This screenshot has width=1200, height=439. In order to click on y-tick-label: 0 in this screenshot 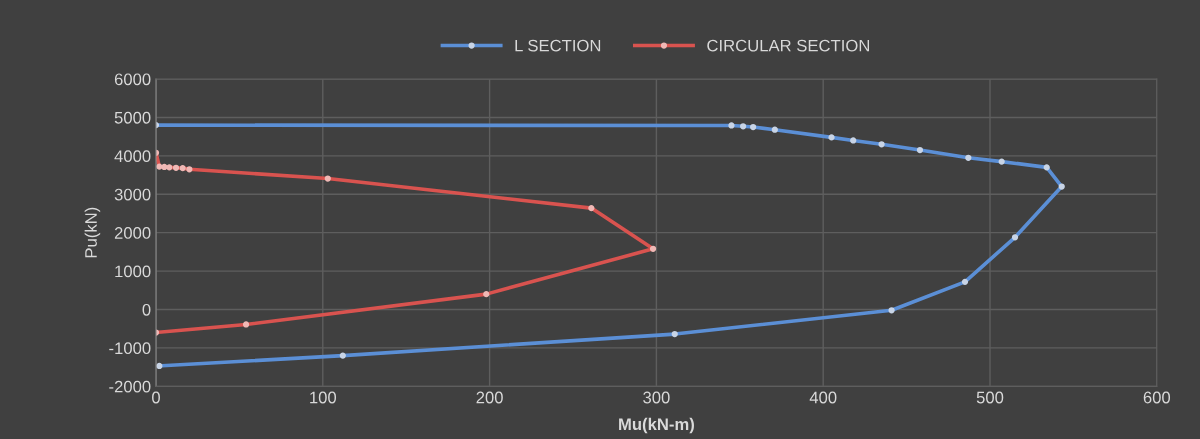, I will do `click(146, 309)`.